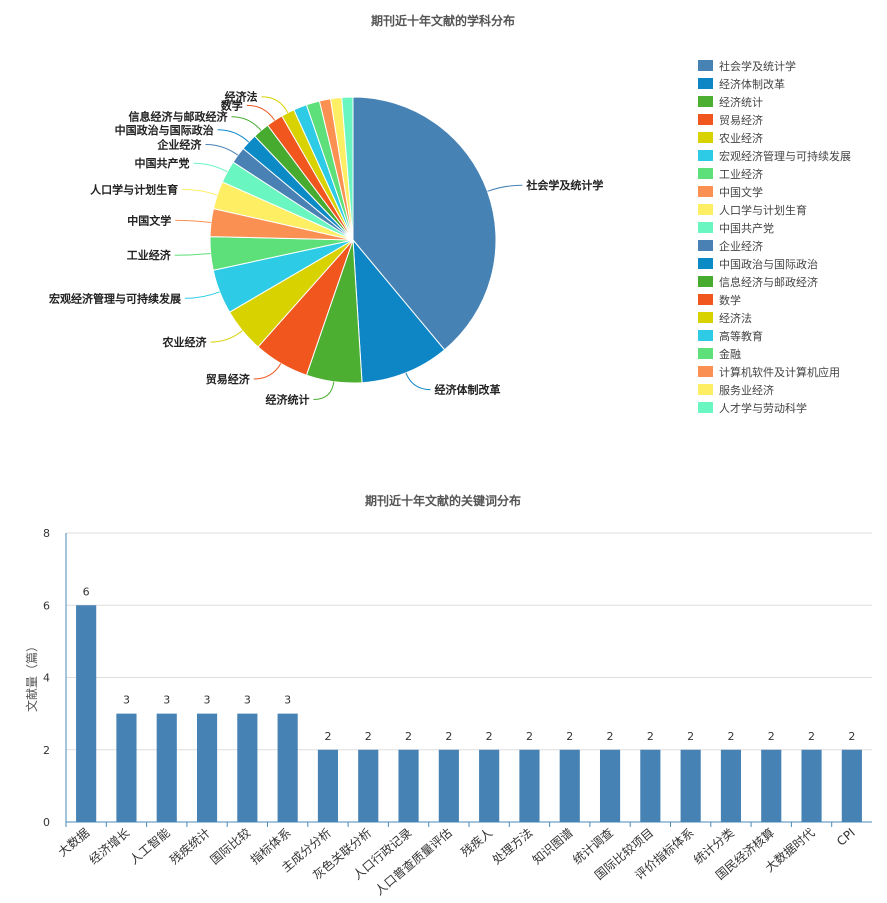 This screenshot has width=887, height=903. Describe the element at coordinates (730, 300) in the screenshot. I see `legend-label: 数学` at that location.